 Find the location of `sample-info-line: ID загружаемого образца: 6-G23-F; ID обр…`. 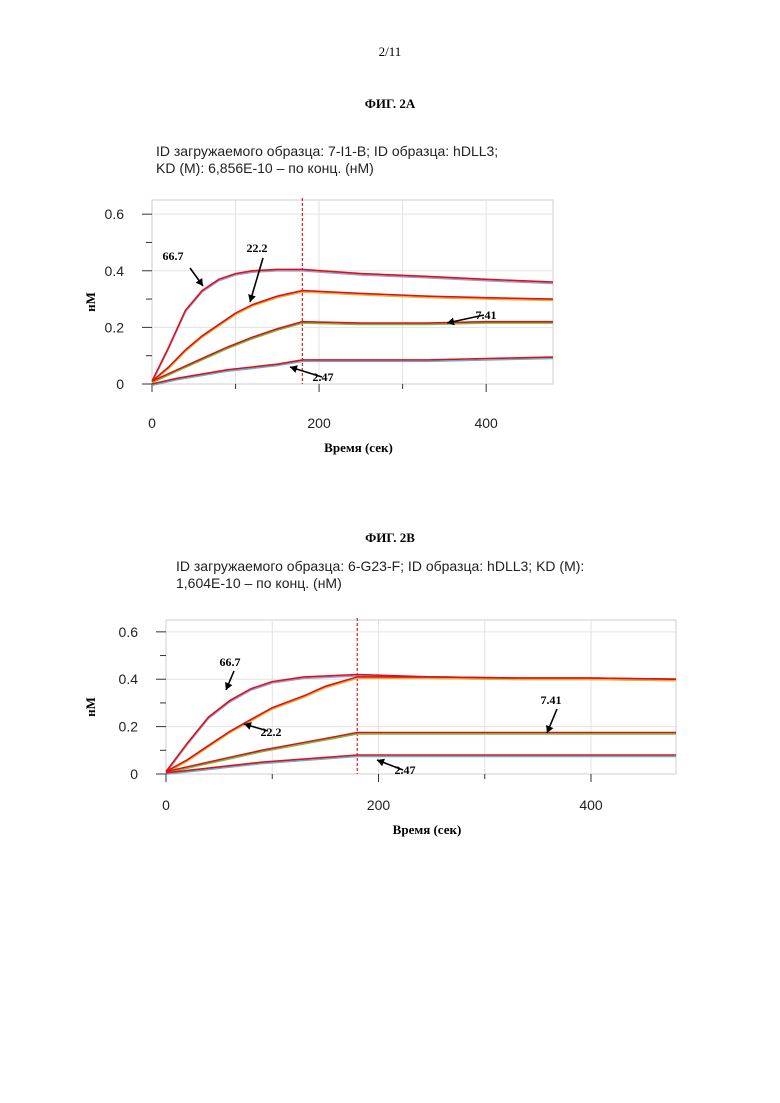

sample-info-line: ID загружаемого образца: 6-G23-F; ID обр… is located at coordinates (380, 566).